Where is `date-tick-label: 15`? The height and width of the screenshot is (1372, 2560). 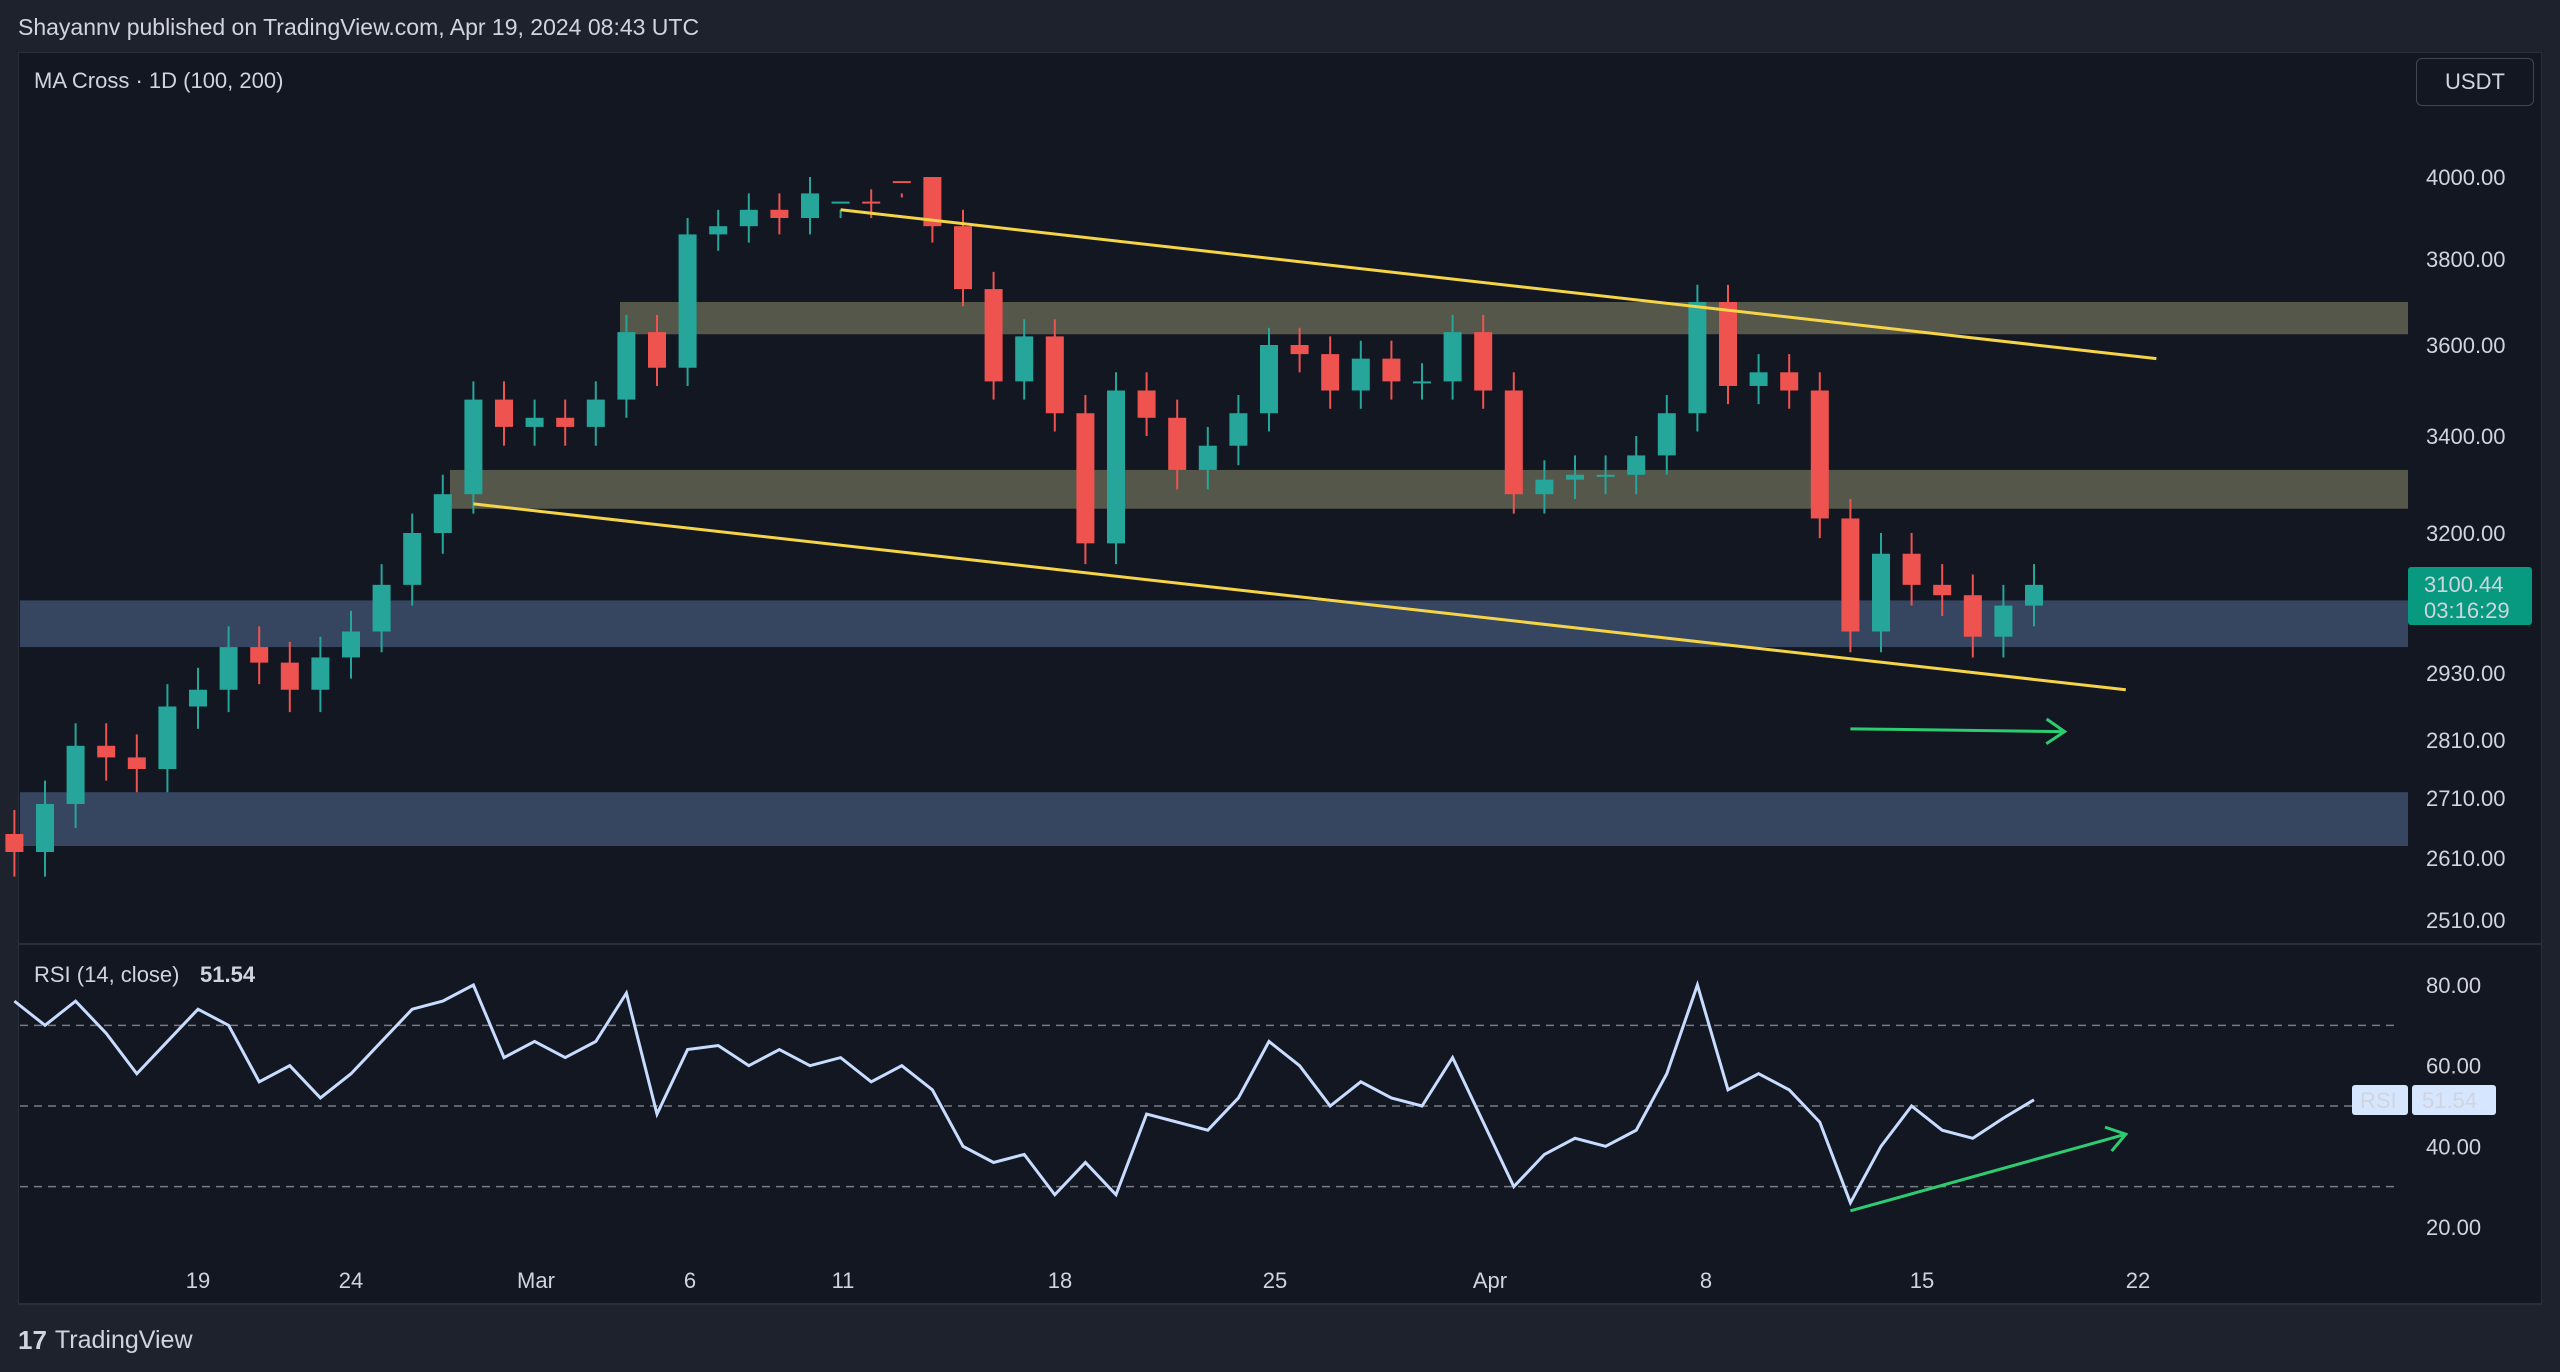
date-tick-label: 15 is located at coordinates (1922, 1280).